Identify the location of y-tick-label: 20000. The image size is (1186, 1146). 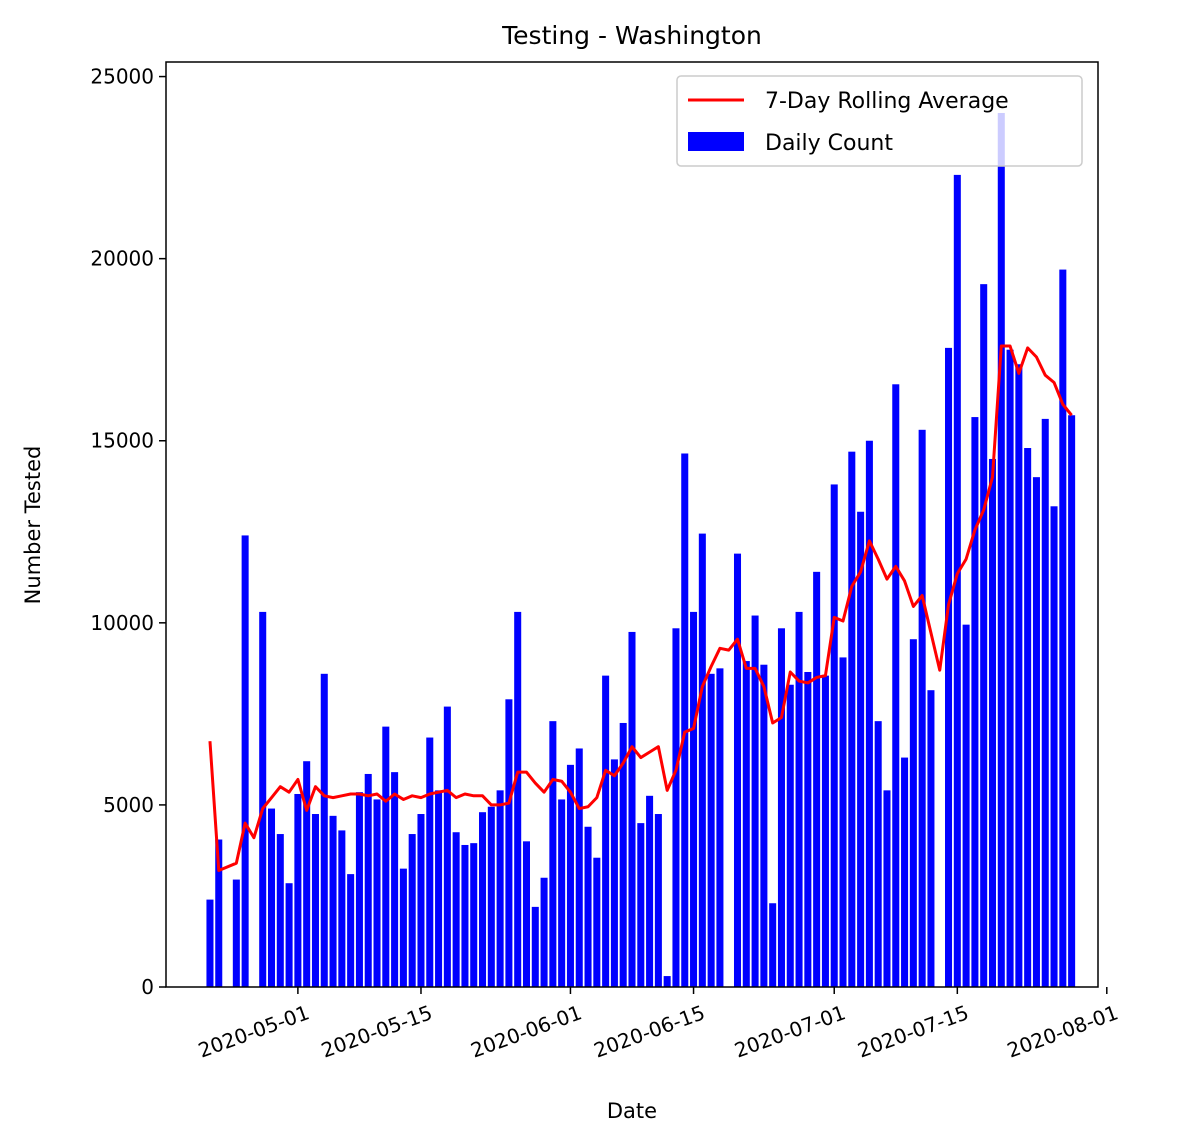
(122, 259).